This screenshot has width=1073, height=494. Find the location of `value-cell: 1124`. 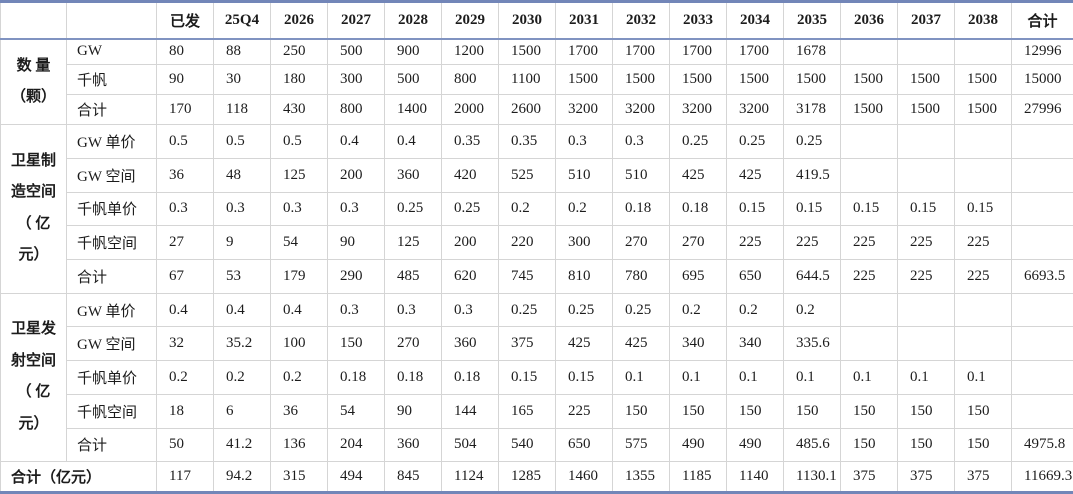

value-cell: 1124 is located at coordinates (470, 477).